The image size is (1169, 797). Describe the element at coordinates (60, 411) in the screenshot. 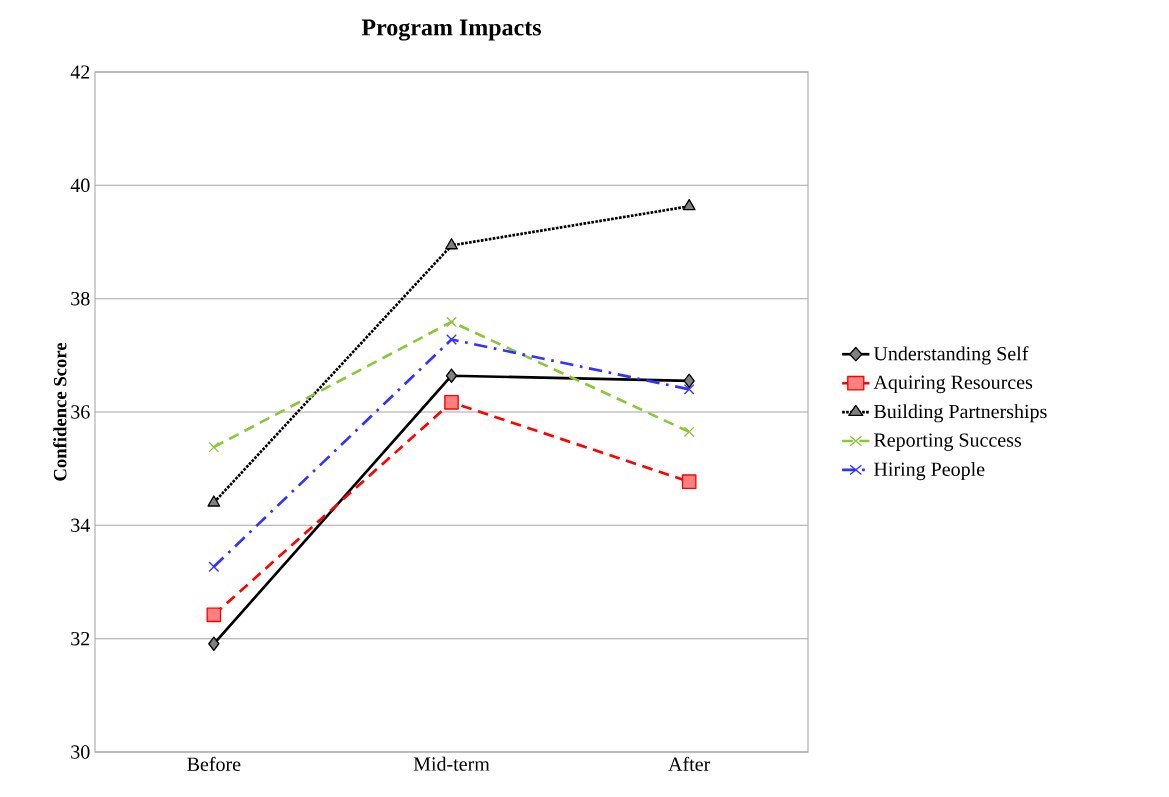

I see `y-axis-title: Confidence Score` at that location.